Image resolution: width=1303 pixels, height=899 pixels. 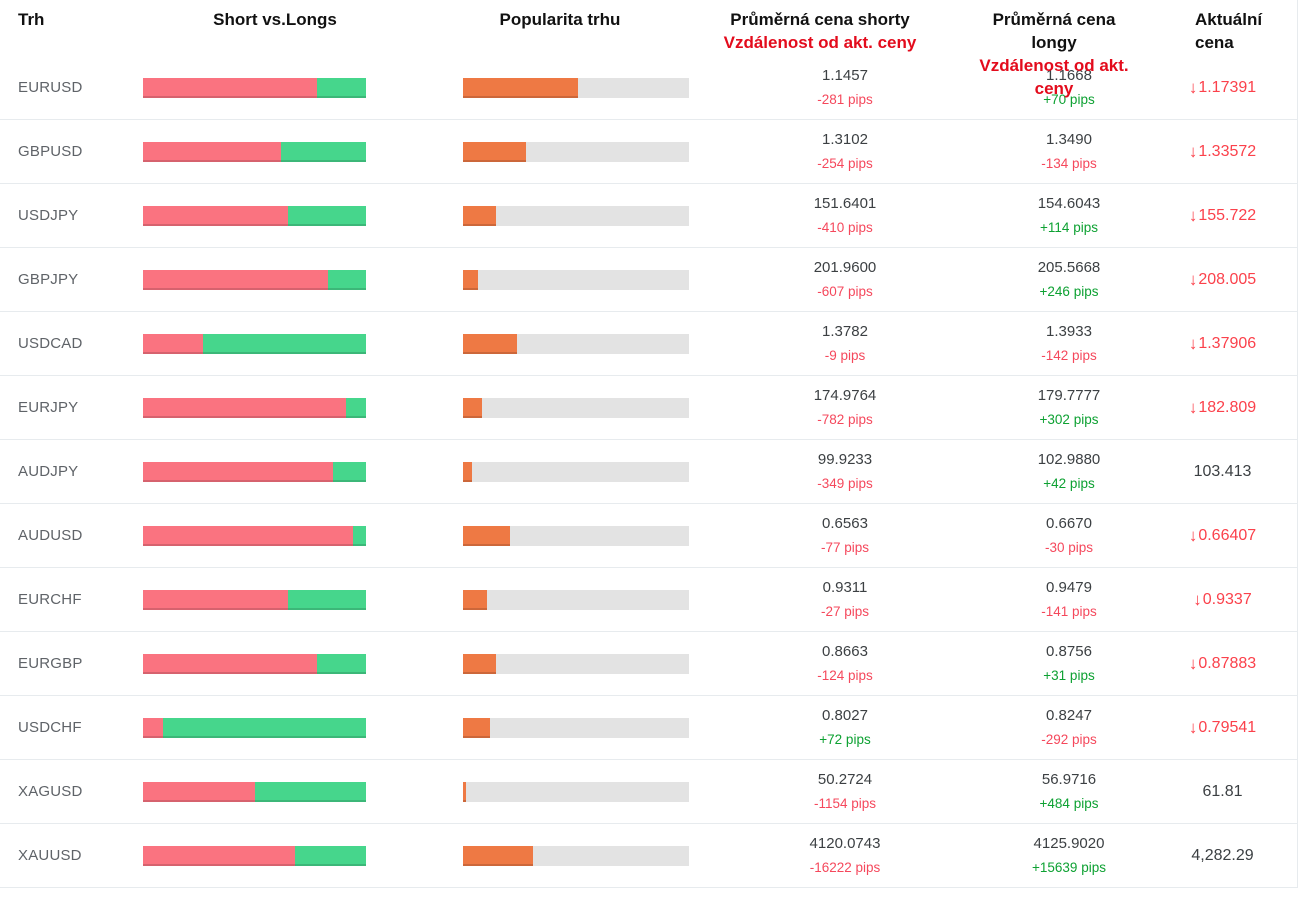 I want to click on market-name: AUDJPY, so click(x=48, y=471).